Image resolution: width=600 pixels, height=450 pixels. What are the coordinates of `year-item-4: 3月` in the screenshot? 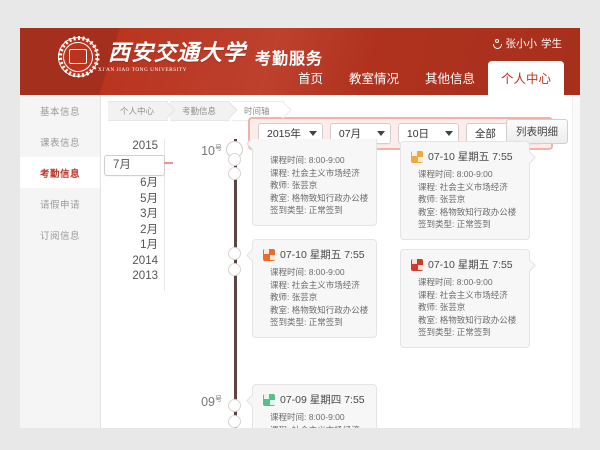 It's located at (149, 214).